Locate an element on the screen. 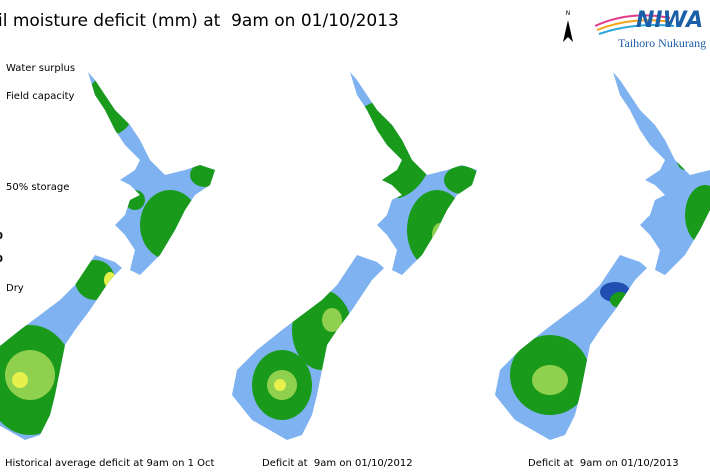  logo-name: NIWA is located at coordinates (669, 20).